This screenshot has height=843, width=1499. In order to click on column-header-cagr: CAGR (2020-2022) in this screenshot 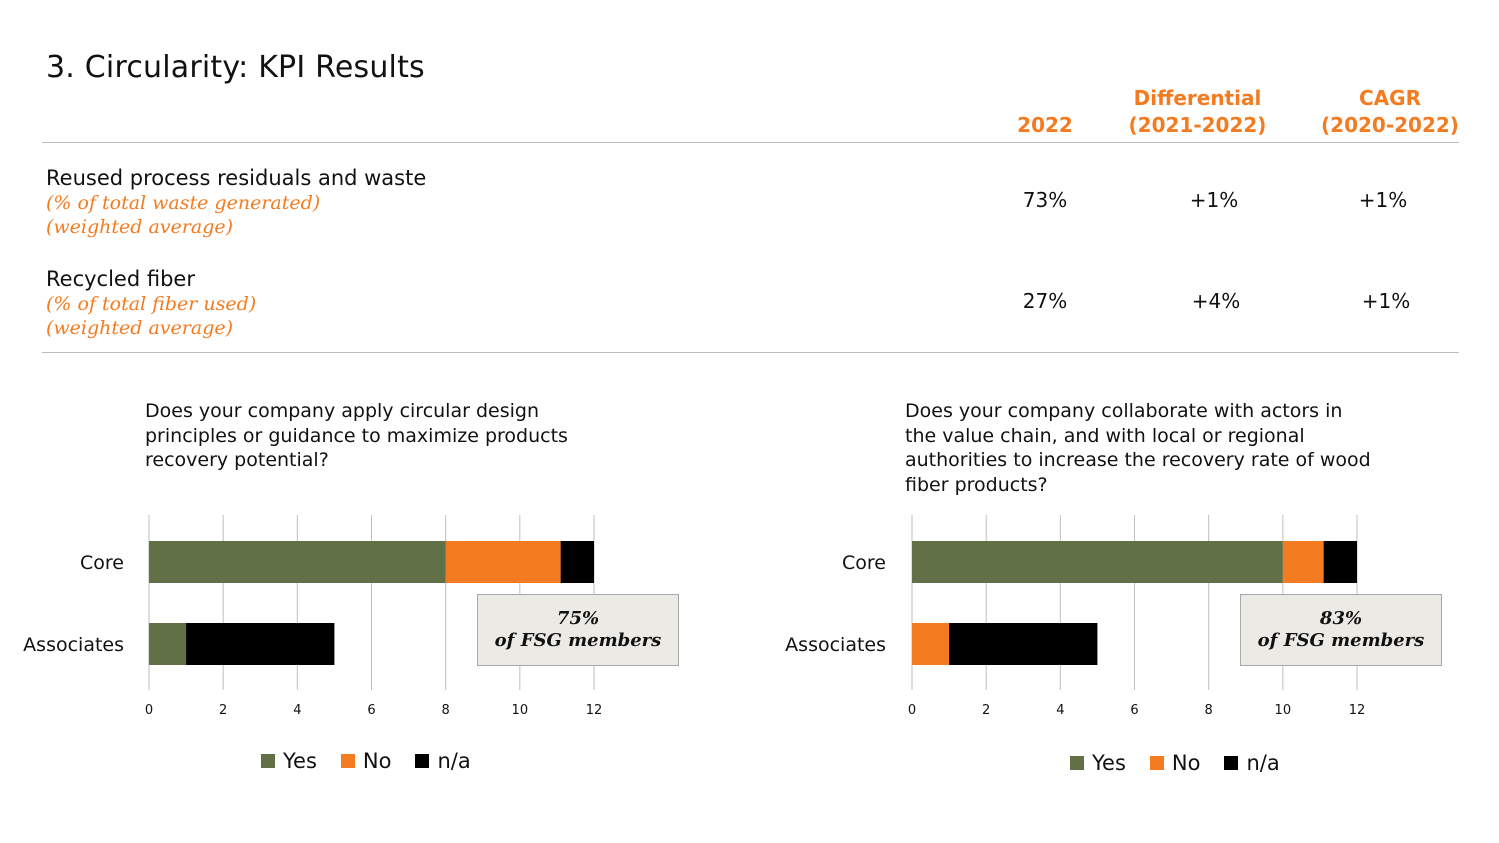, I will do `click(1390, 112)`.